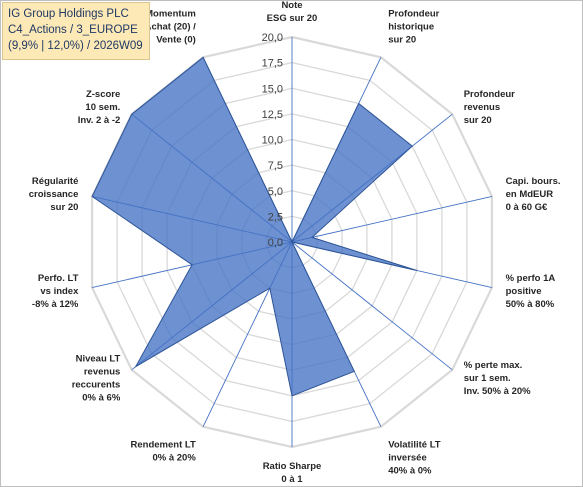 The height and width of the screenshot is (487, 583). What do you see at coordinates (410, 471) in the screenshot?
I see `axis-label-line: 40% à 0%` at bounding box center [410, 471].